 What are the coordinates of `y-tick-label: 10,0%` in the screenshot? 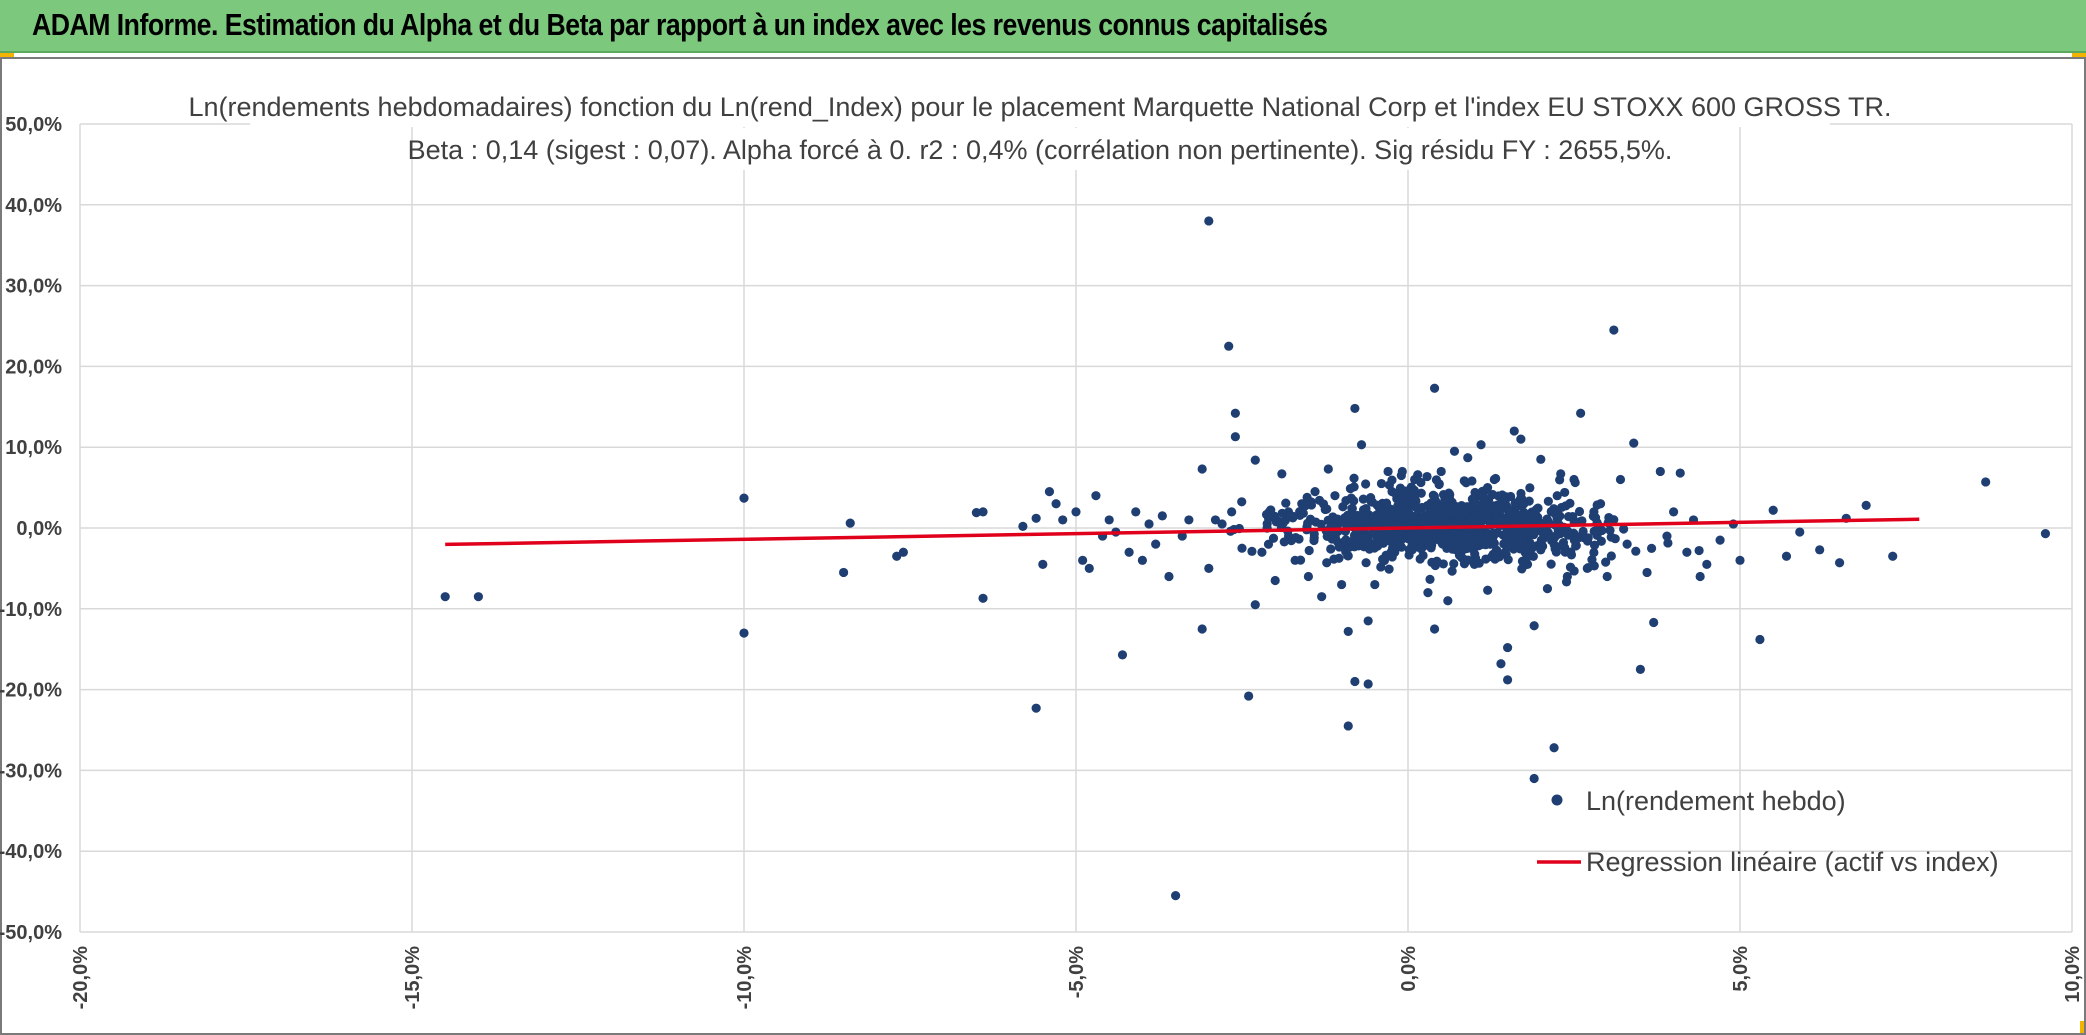 It's located at (33, 448).